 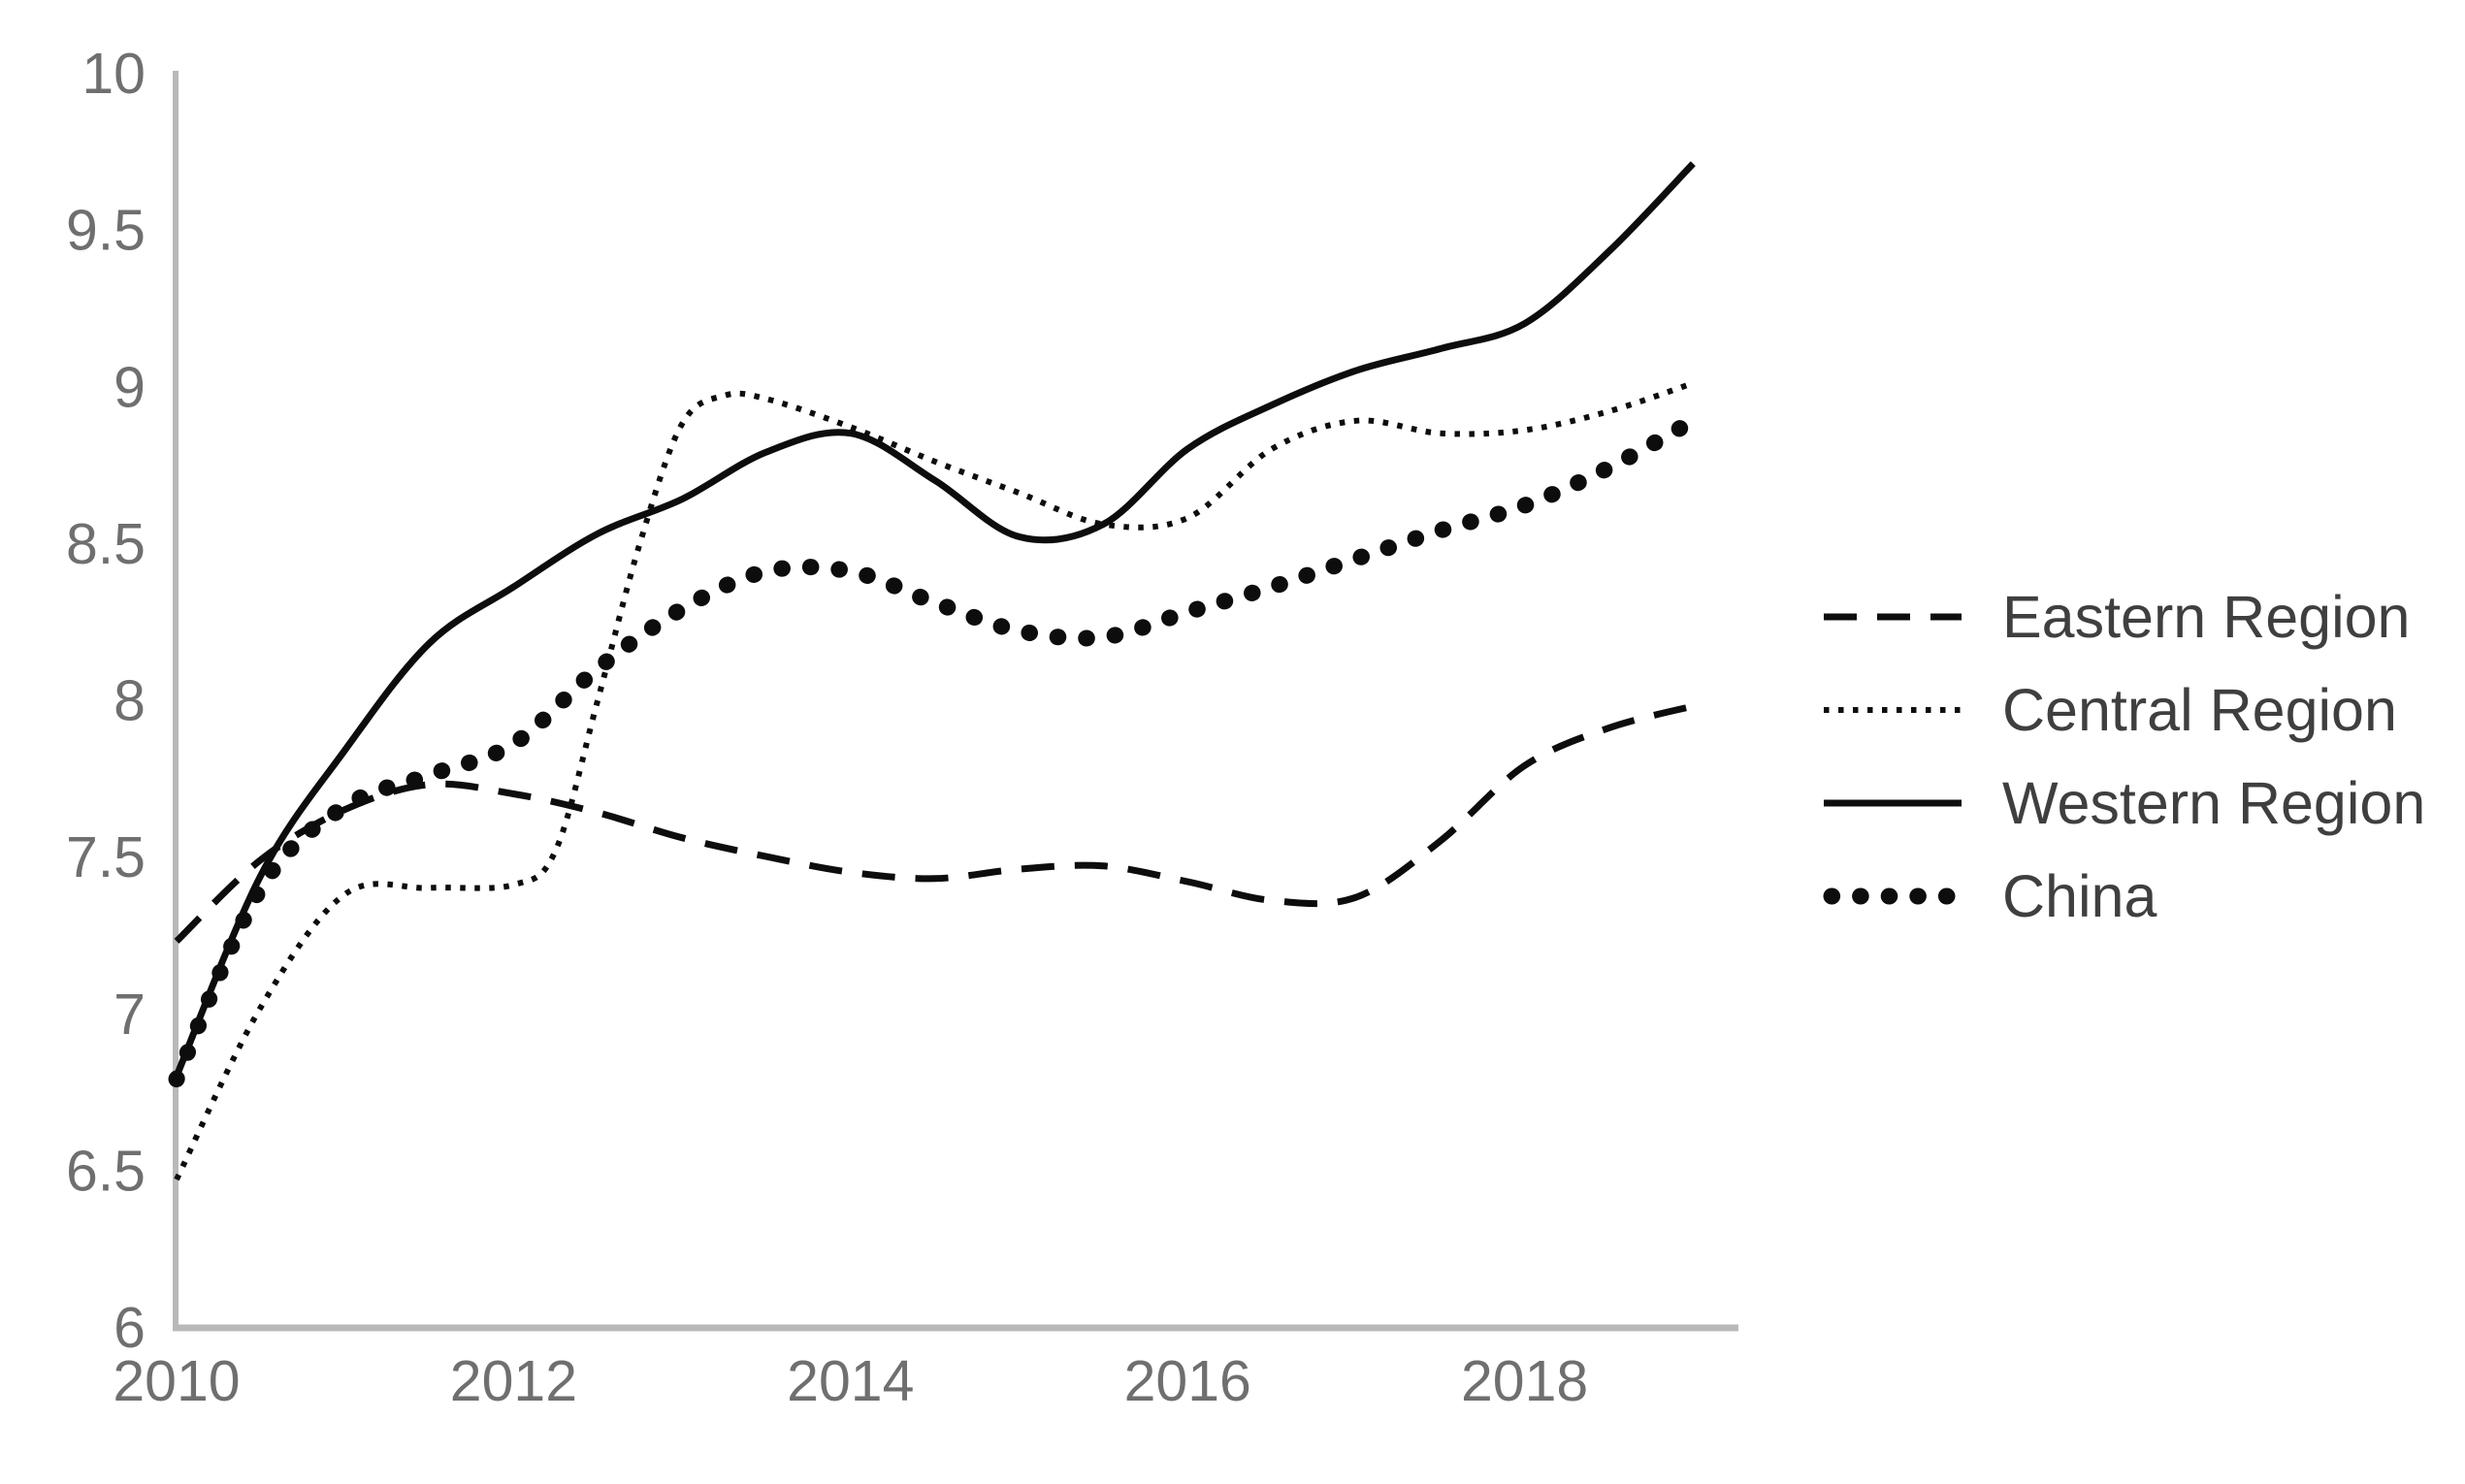 I want to click on legend-item-western-region: Western Region, so click(x=2123, y=804).